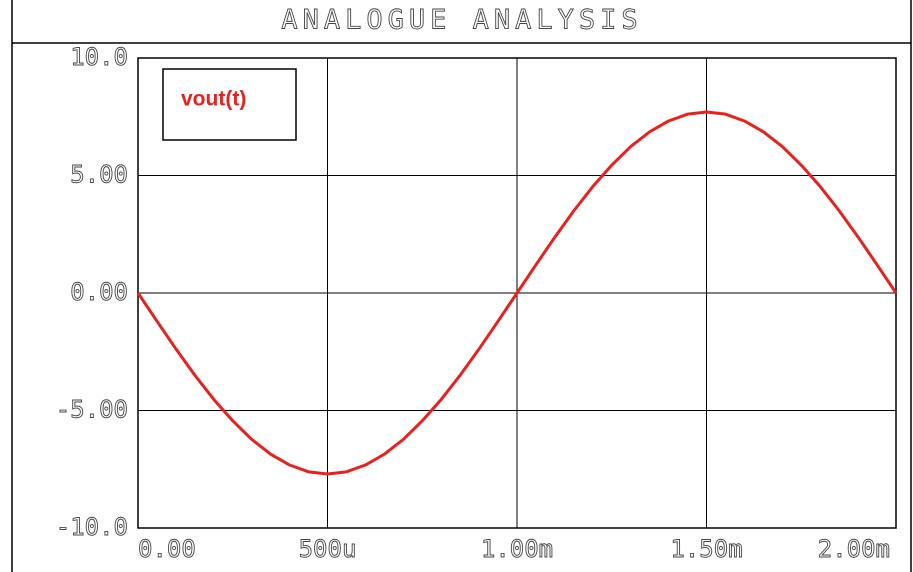  Describe the element at coordinates (517, 549) in the screenshot. I see `x-tick-label: 1.00m` at that location.